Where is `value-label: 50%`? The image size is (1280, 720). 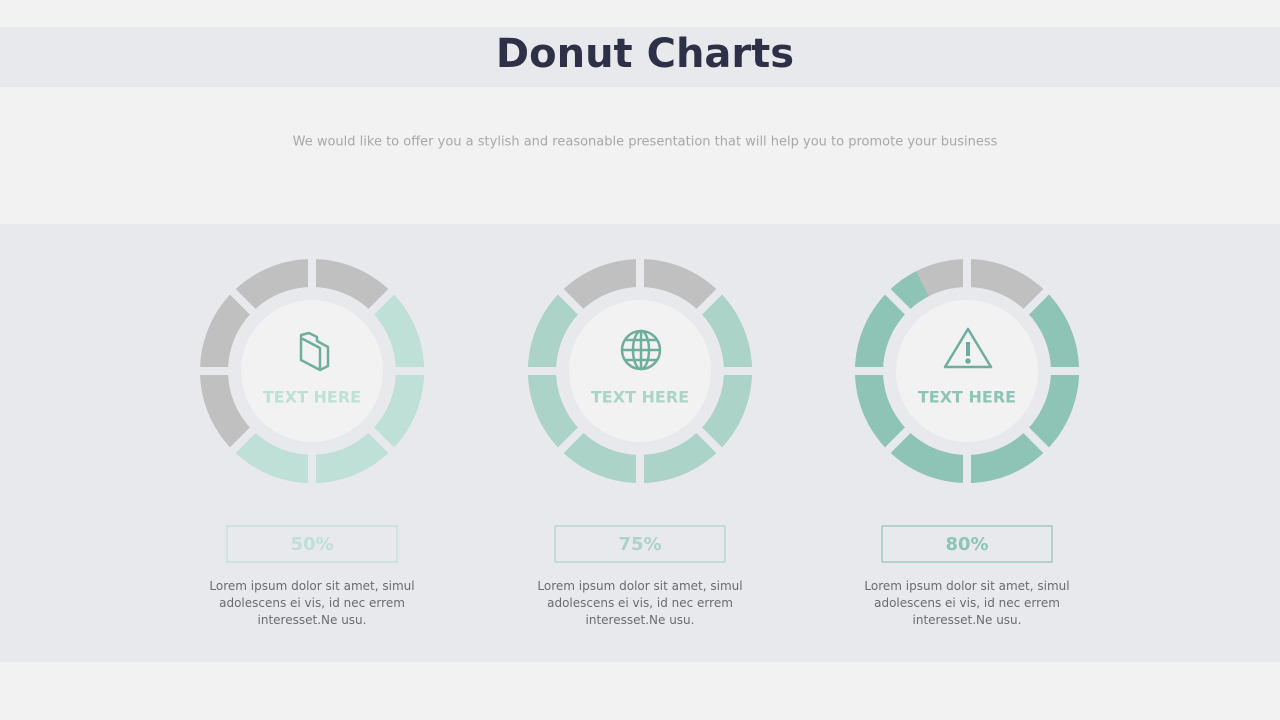
value-label: 50% is located at coordinates (311, 544).